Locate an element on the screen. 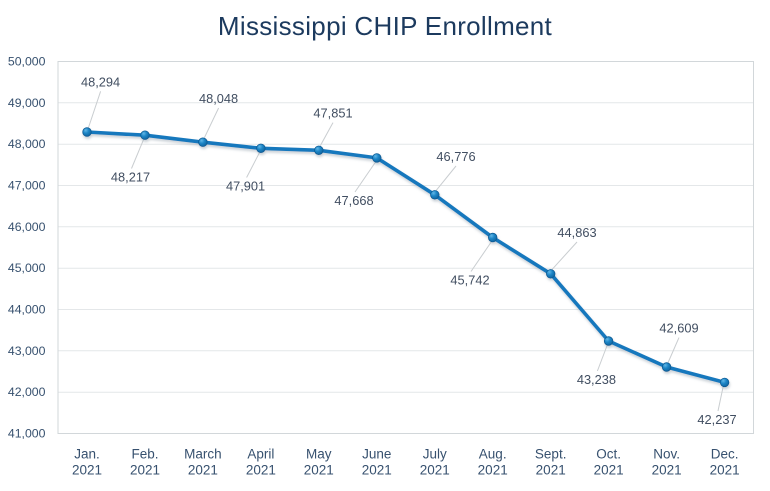 Image resolution: width=770 pixels, height=491 pixels. svg-text: Sept. is located at coordinates (551, 454).